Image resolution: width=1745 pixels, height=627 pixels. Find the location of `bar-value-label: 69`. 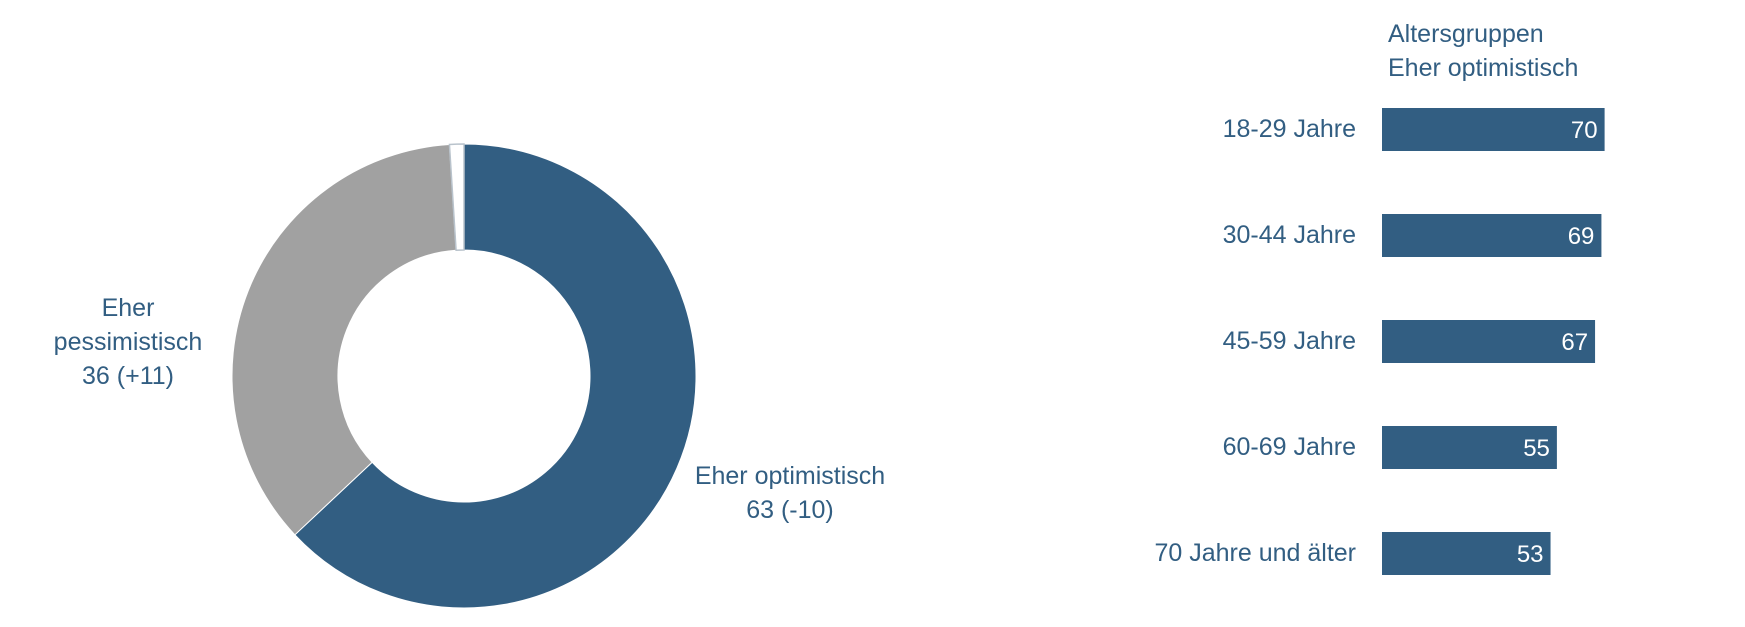

bar-value-label: 69 is located at coordinates (1581, 236).